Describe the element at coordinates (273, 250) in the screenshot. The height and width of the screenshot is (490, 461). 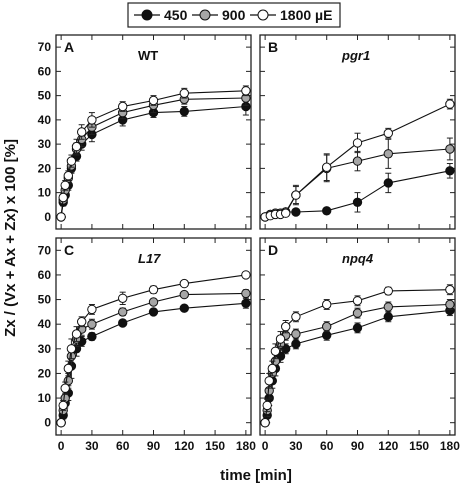
I see `panel-letter: D` at that location.